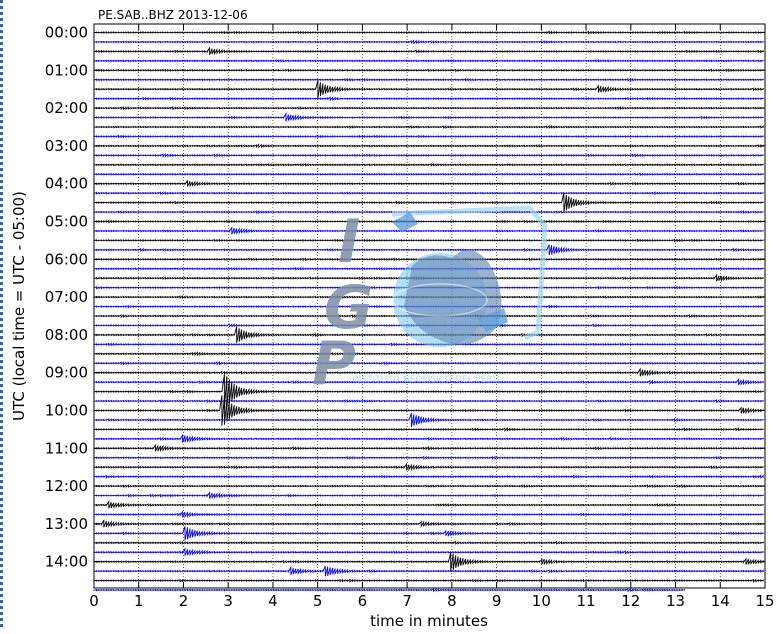  What do you see at coordinates (66, 524) in the screenshot?
I see `y-tick-label: 13:00` at bounding box center [66, 524].